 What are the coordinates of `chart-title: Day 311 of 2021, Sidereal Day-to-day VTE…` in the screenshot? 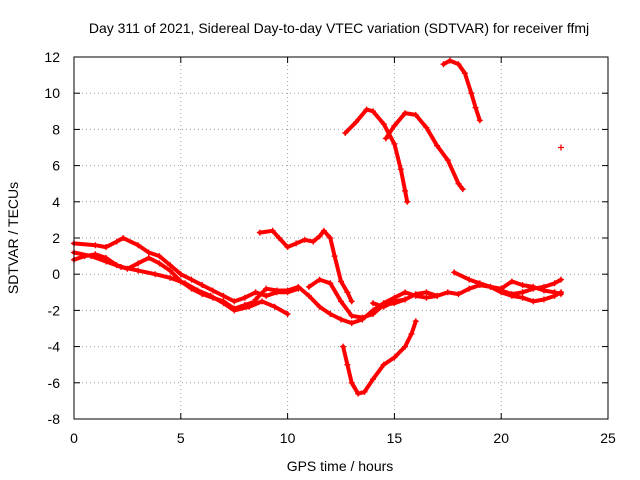 It's located at (339, 28).